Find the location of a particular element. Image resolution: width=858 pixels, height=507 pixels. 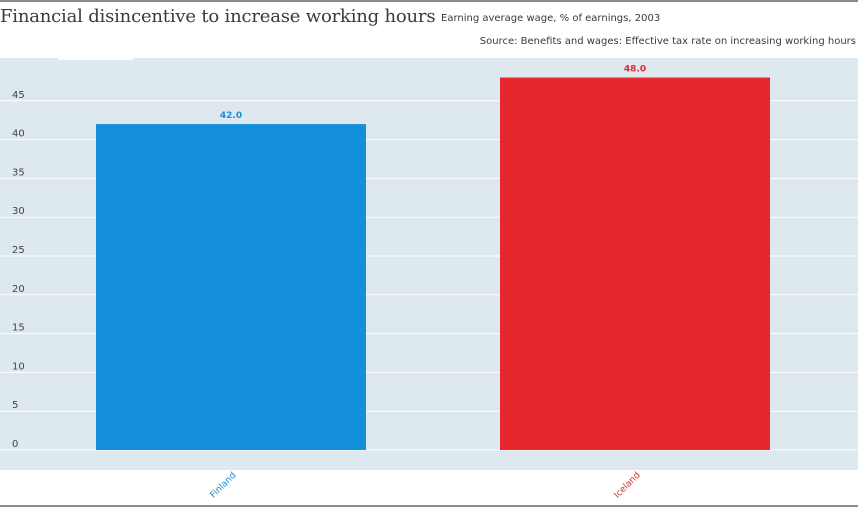

y-tick-label-35: 35 is located at coordinates (18, 172).